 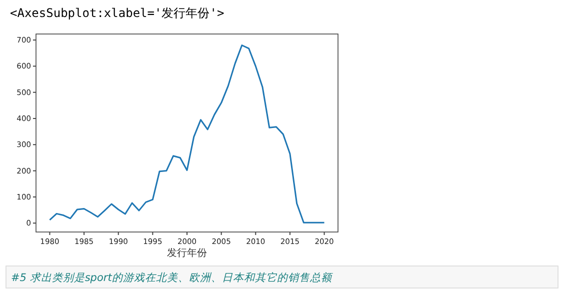 I want to click on text: #5 求出类别是sport的游戏在北美、欧洲、日本和其它的销售总额, so click(x=172, y=278).